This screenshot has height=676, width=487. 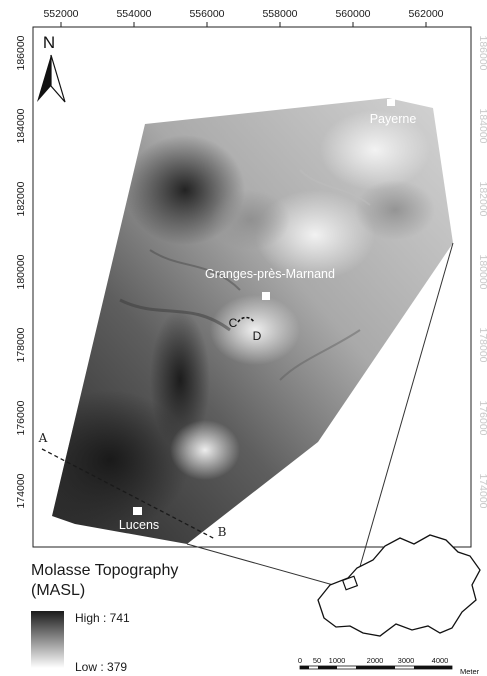 What do you see at coordinates (222, 532) in the screenshot?
I see `section-label-b: B` at bounding box center [222, 532].